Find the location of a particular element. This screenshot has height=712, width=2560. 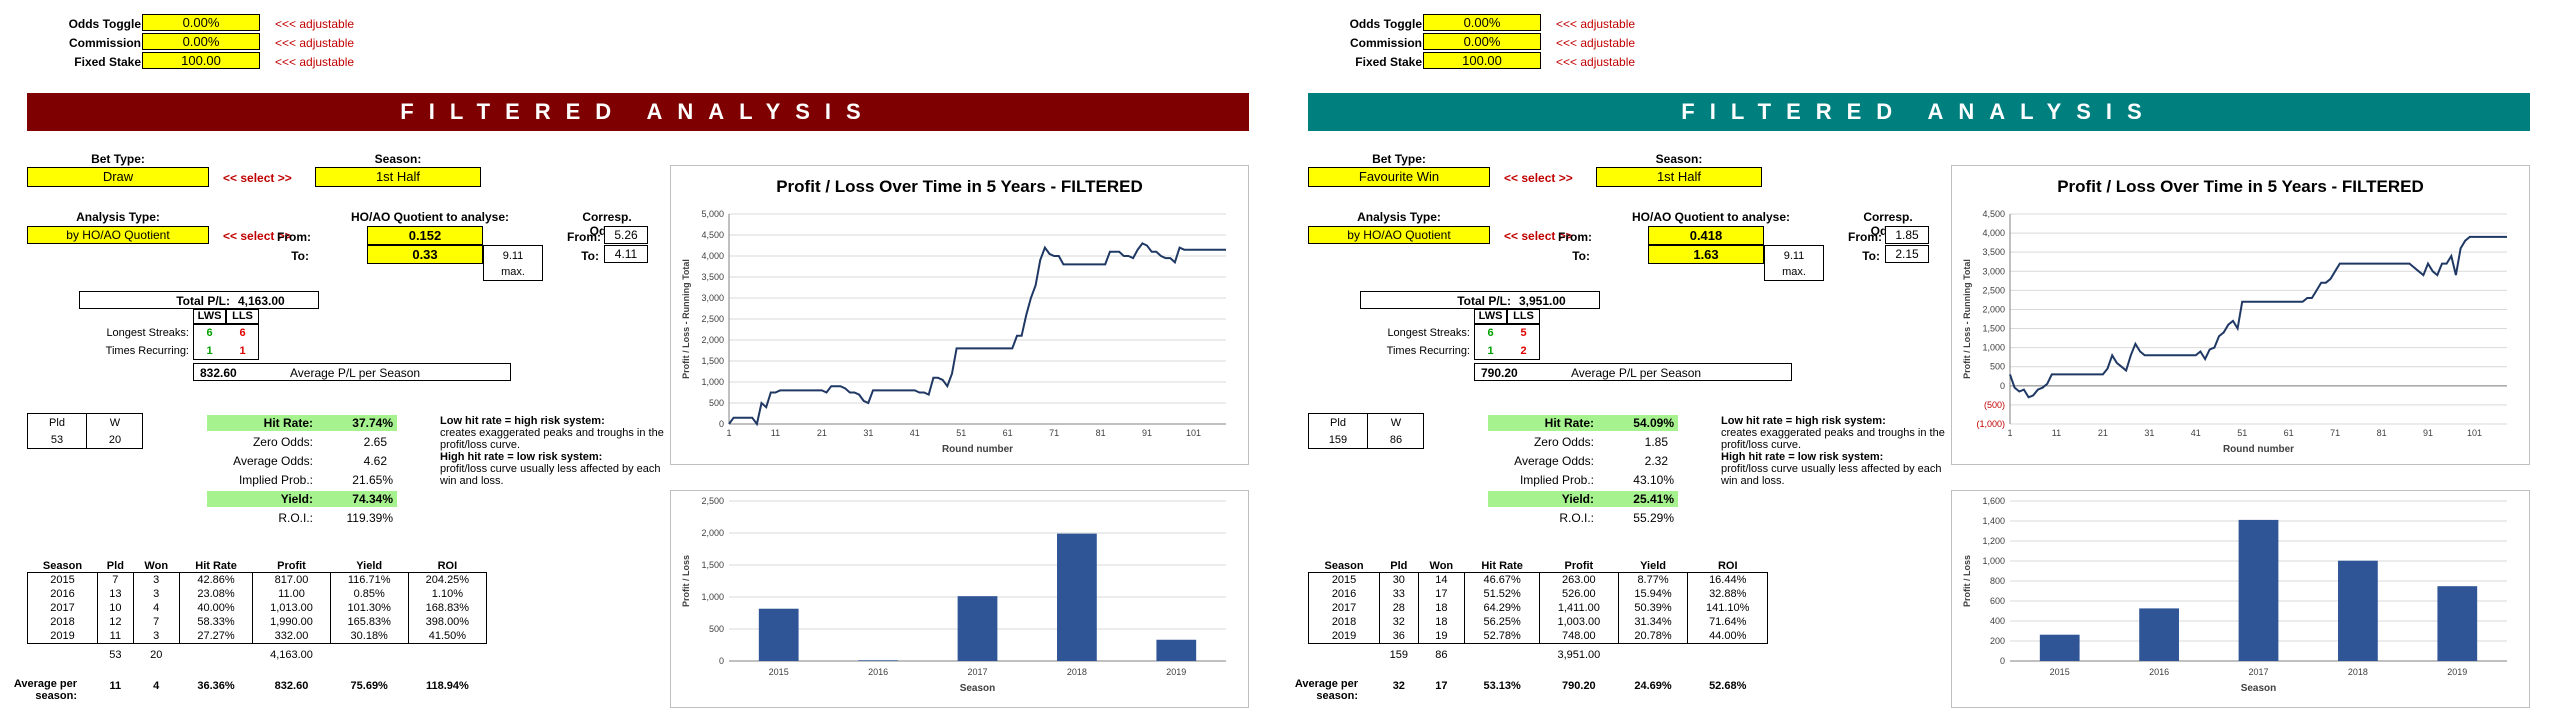

season-bar is located at coordinates (2159, 634).